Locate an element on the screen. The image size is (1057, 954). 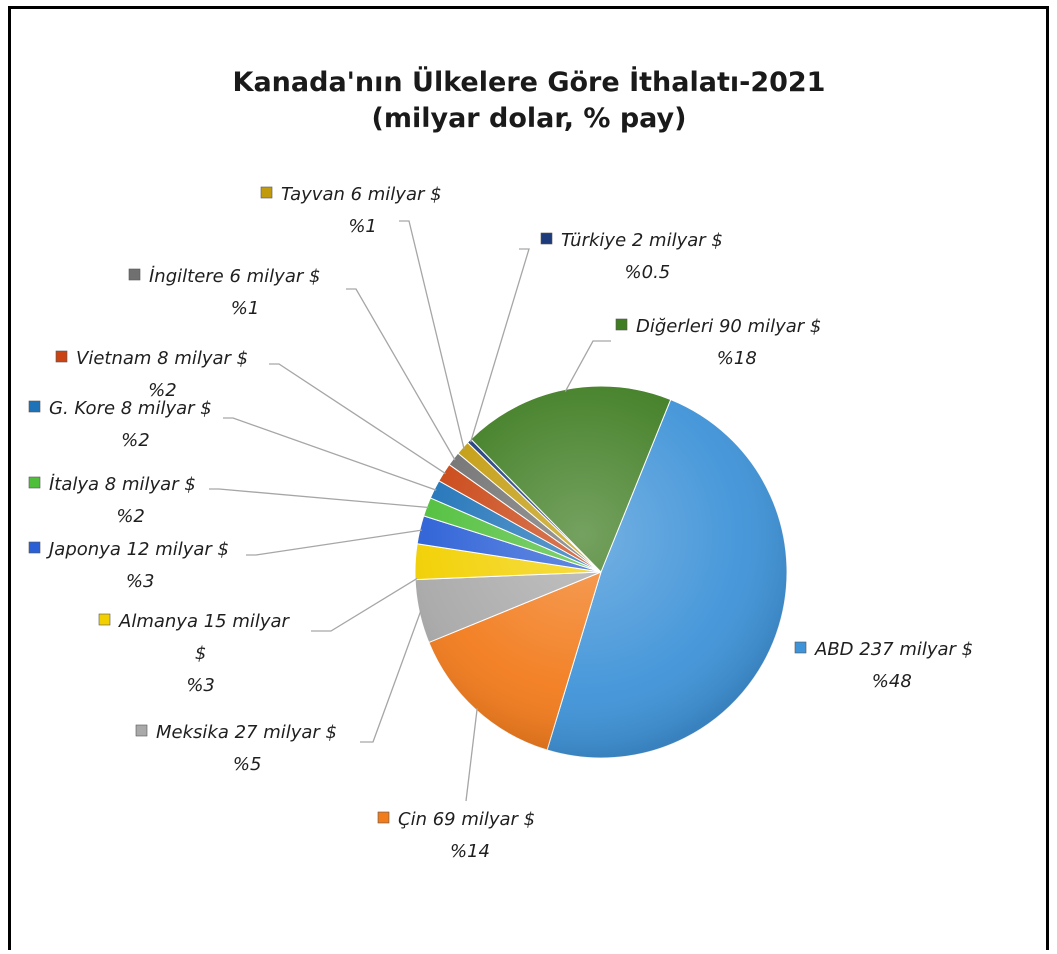
data-label-abd: ABD 237 milyar $ is located at coordinates (893, 649).